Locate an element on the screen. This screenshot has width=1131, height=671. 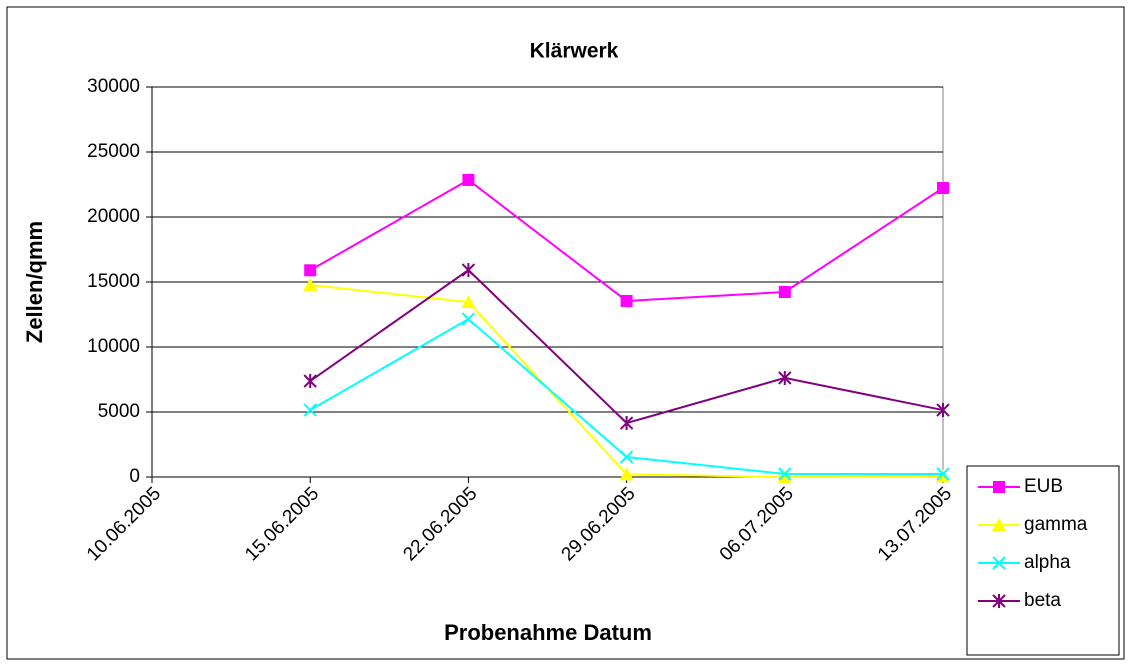
y-tick-label: 0 is located at coordinates (134, 476).